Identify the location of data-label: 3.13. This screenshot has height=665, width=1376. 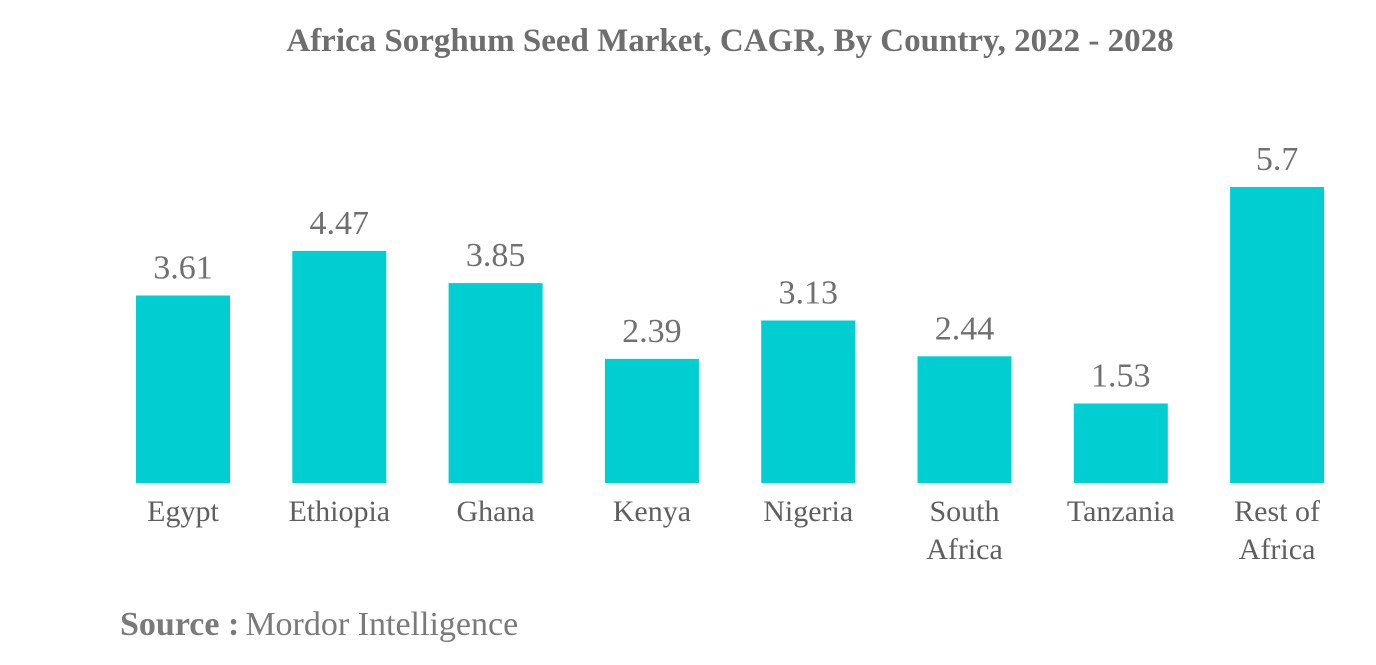
(808, 293).